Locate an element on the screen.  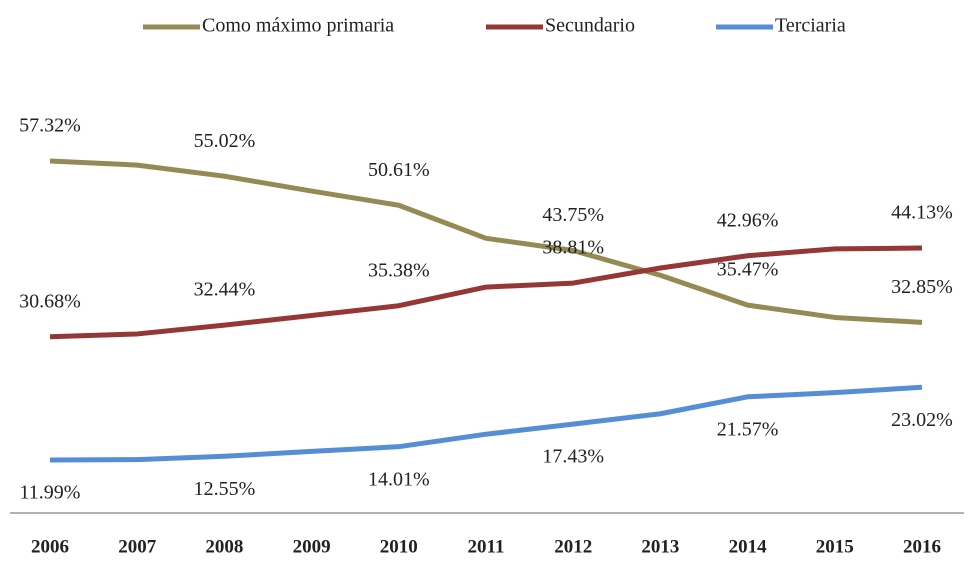
x-tick-label: 2009 is located at coordinates (312, 546).